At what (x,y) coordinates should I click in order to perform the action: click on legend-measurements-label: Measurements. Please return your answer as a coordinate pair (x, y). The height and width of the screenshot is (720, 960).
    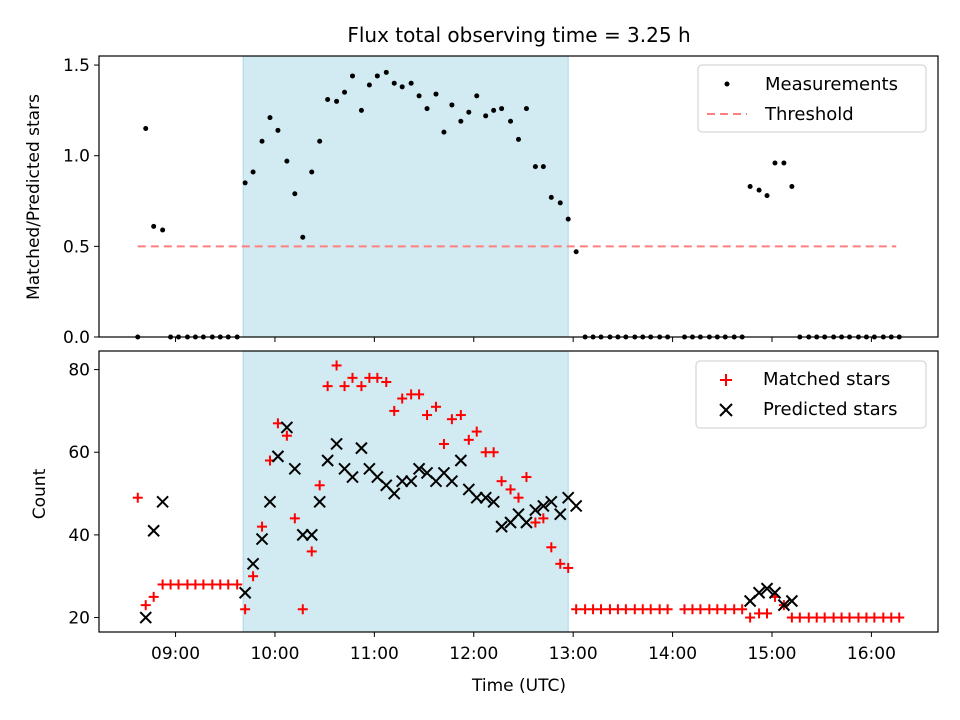
    Looking at the image, I should click on (831, 84).